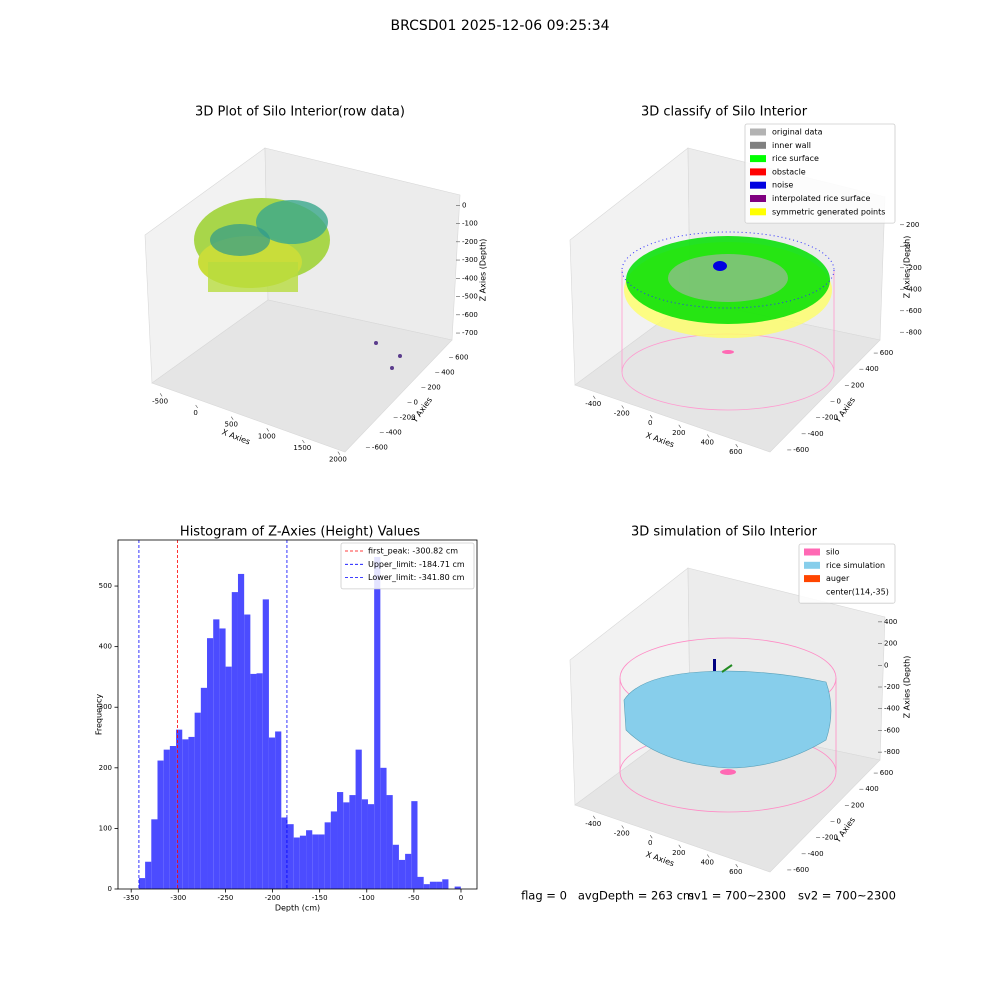  Describe the element at coordinates (908, 246) in the screenshot. I see `z-tick-label: 0` at that location.